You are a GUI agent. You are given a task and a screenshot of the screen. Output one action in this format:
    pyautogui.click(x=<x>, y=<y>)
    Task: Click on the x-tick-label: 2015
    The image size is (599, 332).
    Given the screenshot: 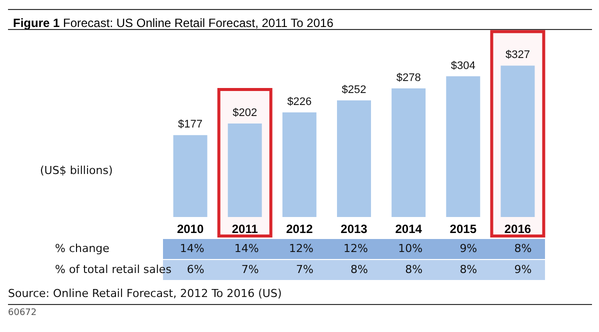 What is the action you would take?
    pyautogui.click(x=463, y=229)
    